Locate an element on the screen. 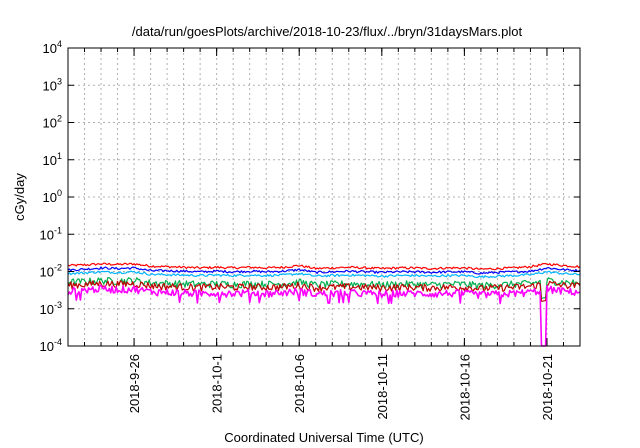 The height and width of the screenshot is (448, 640). y-tick-label: 10⁻³ is located at coordinates (51, 308).